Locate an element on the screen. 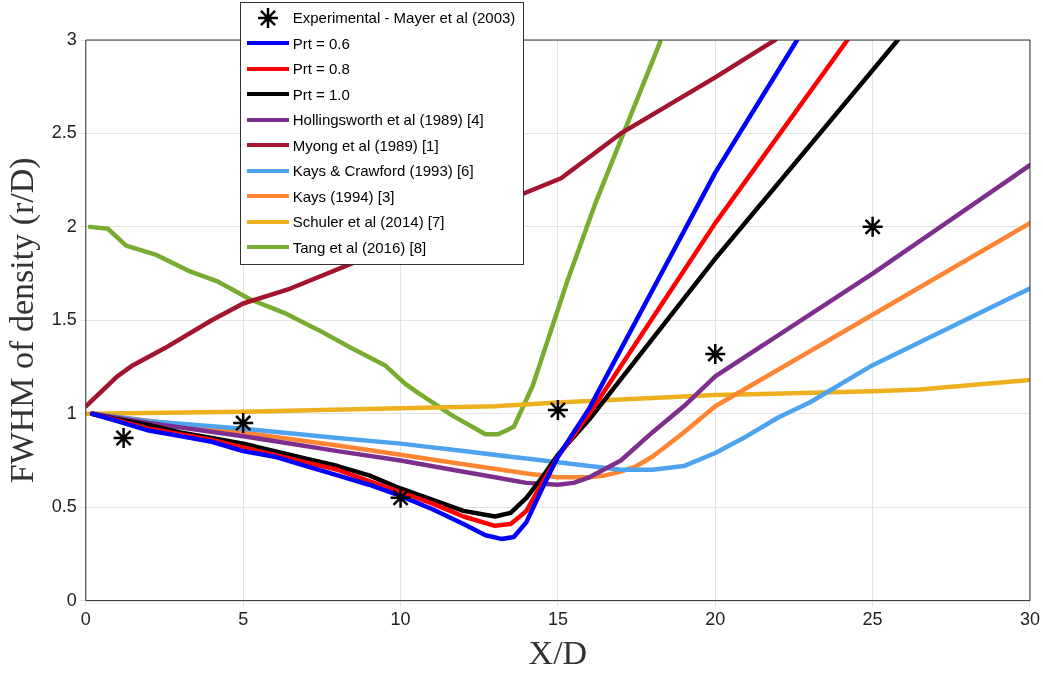 This screenshot has width=1043, height=679. y-tick-label: 0.5 is located at coordinates (64, 506).